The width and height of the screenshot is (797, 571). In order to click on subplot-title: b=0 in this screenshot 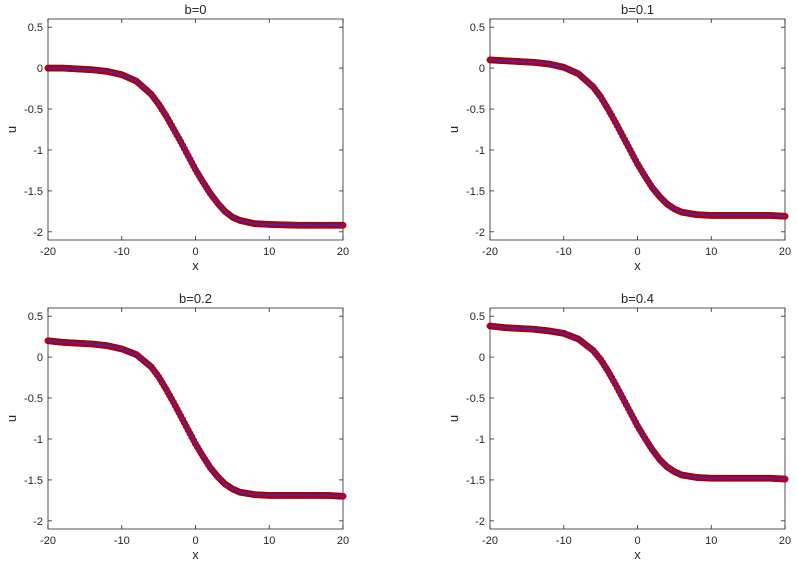, I will do `click(195, 9)`.